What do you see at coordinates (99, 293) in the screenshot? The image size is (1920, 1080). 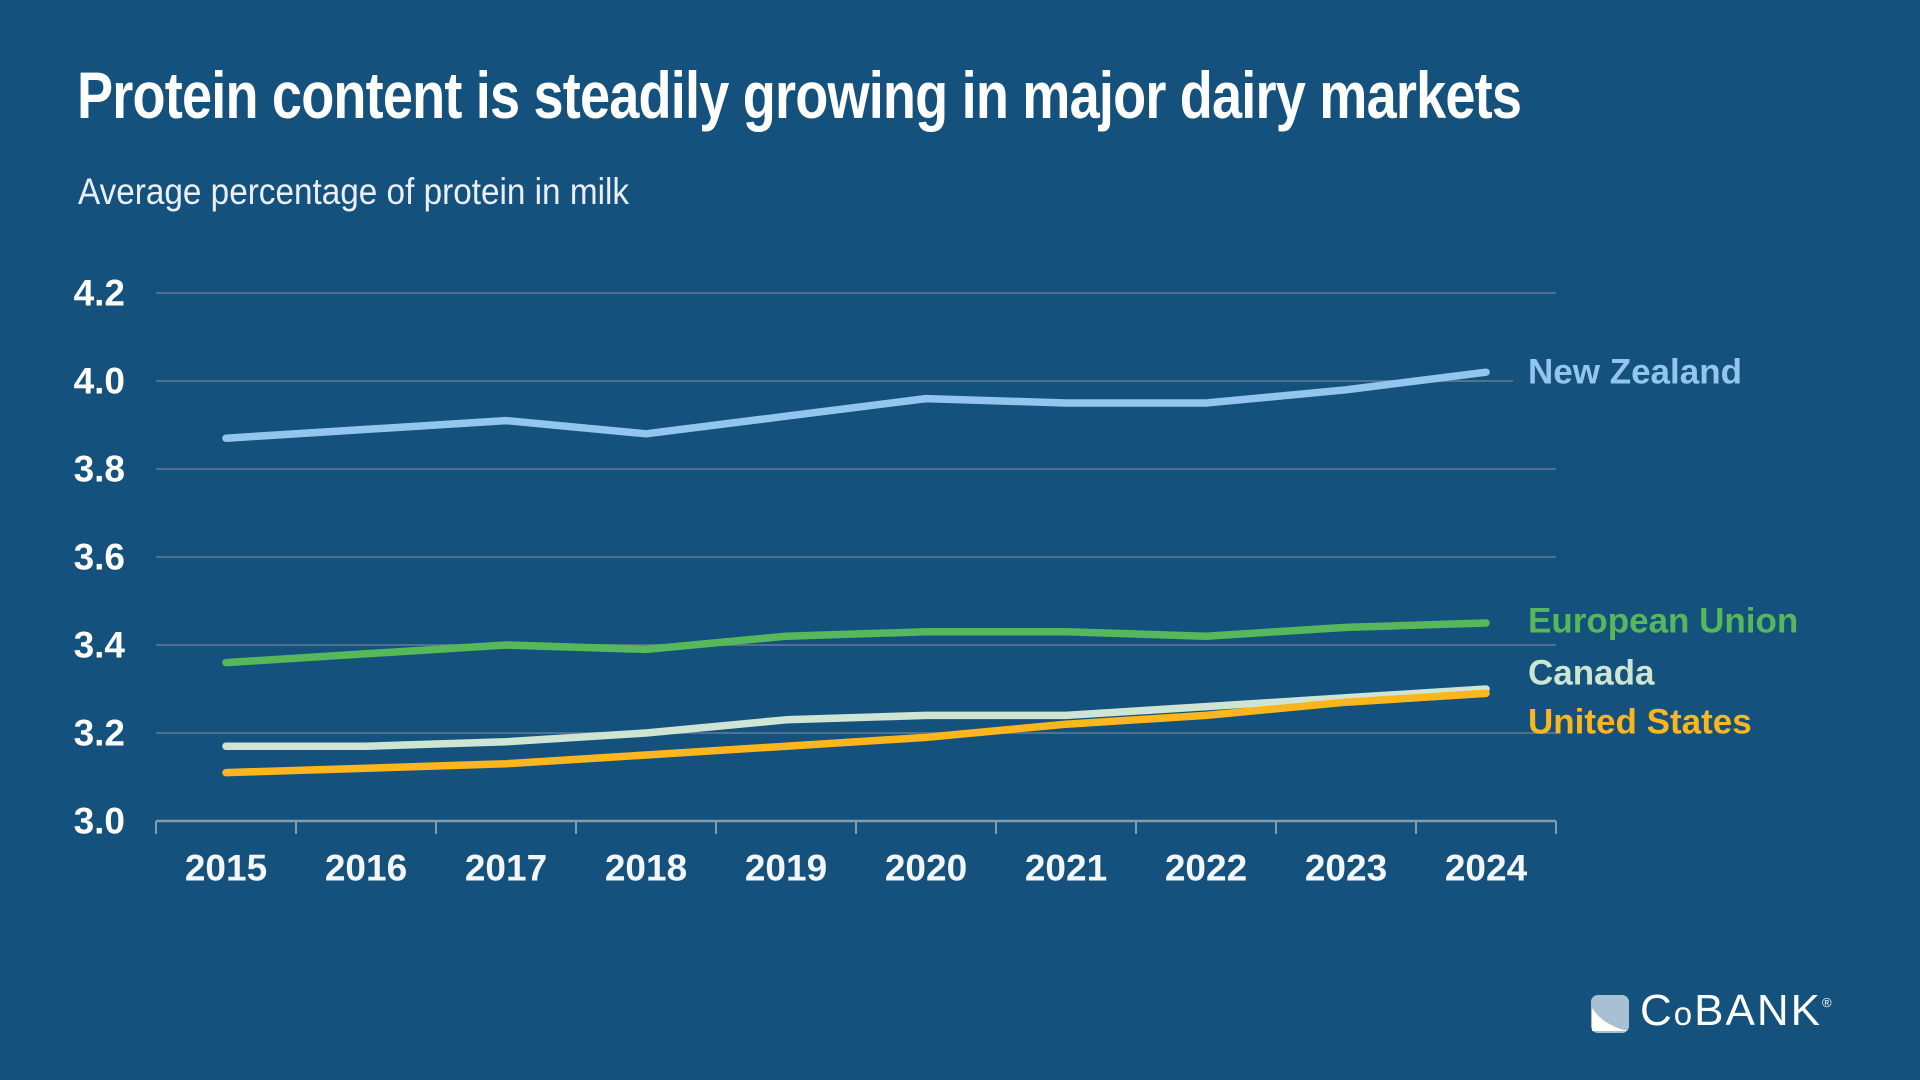 I see `y-axis-label: 4.2` at bounding box center [99, 293].